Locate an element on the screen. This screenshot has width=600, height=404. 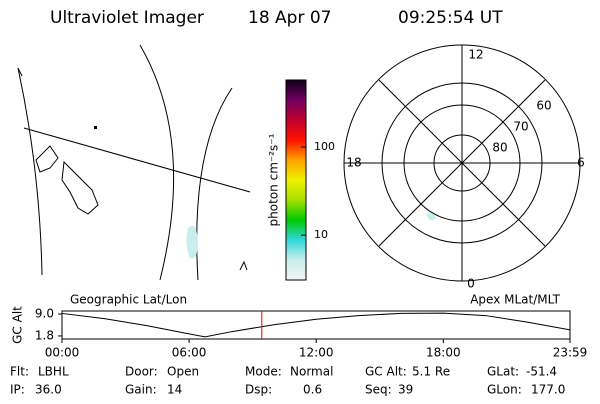
field-value: 0.6 is located at coordinates (312, 390).